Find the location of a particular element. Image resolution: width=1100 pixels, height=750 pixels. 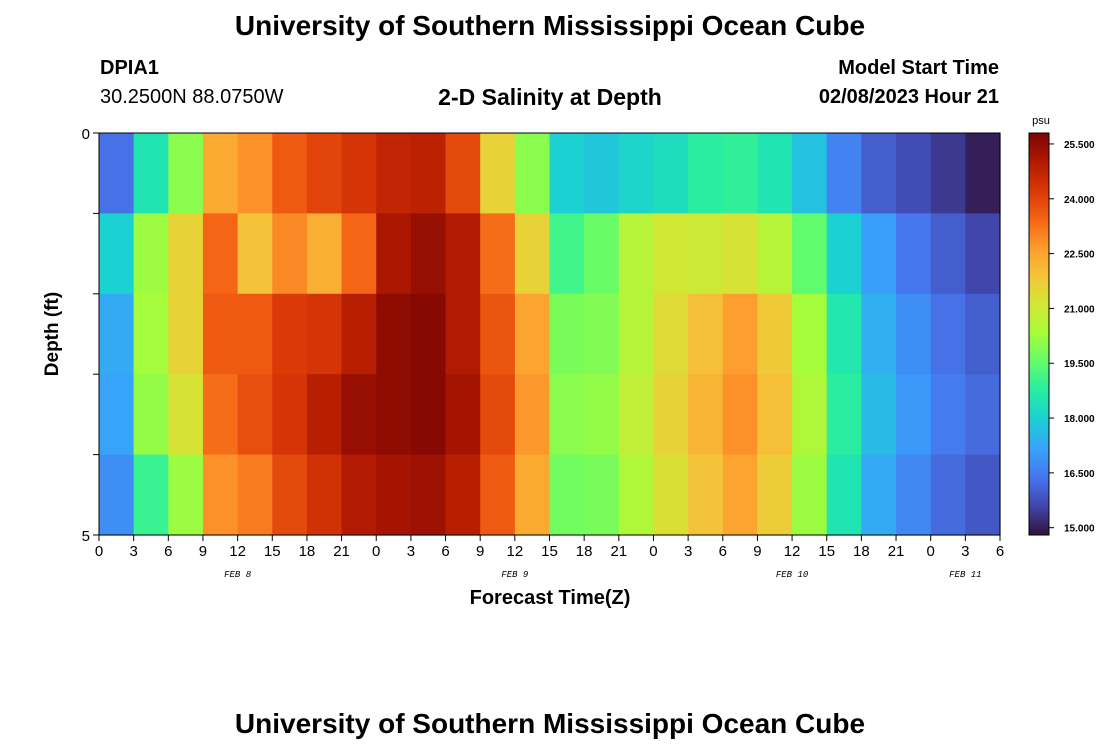

colorbar: psu is located at coordinates (1039, 325).